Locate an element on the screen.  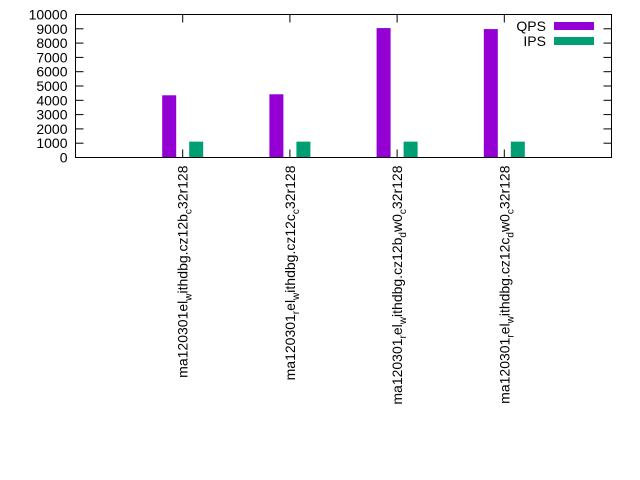
y-tick-label: 5000 is located at coordinates (51, 86).